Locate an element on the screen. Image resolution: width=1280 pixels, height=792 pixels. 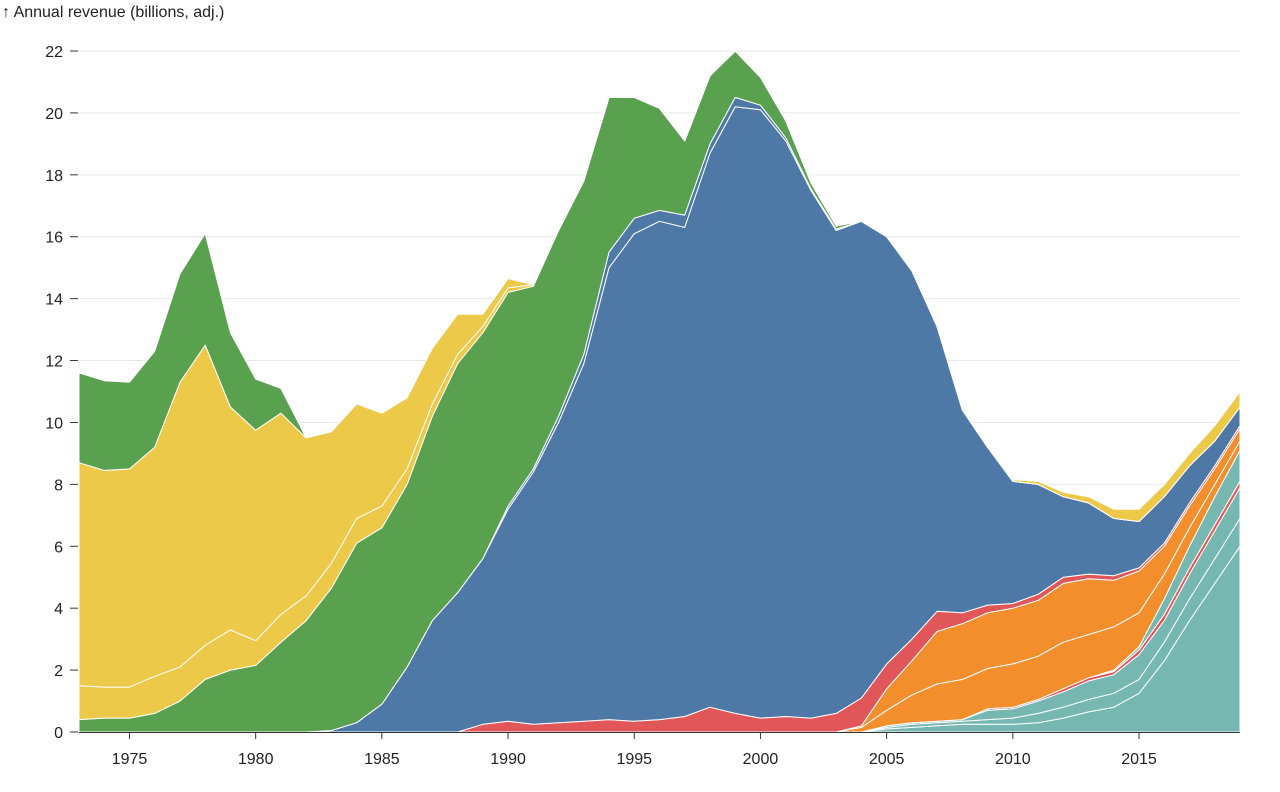
x-tick-label: 1985 is located at coordinates (382, 759).